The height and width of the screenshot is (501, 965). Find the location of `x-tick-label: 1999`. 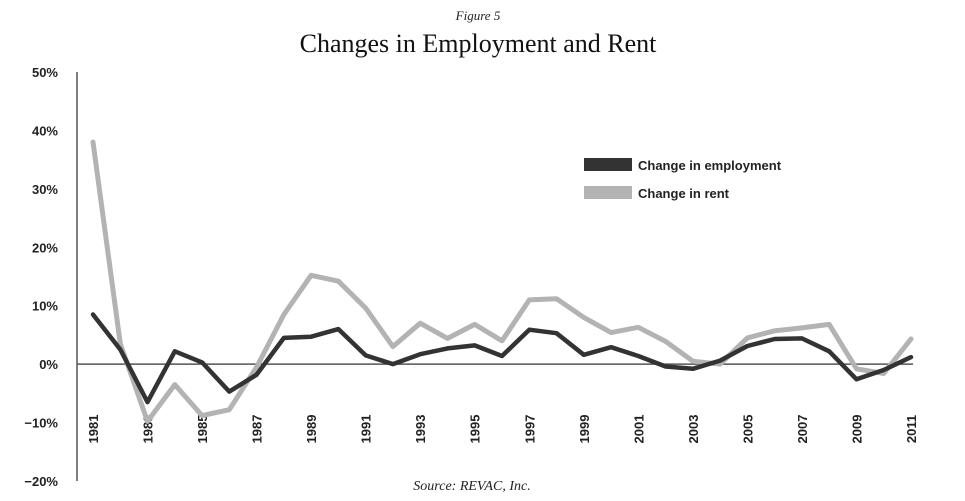

x-tick-label: 1999 is located at coordinates (584, 429).